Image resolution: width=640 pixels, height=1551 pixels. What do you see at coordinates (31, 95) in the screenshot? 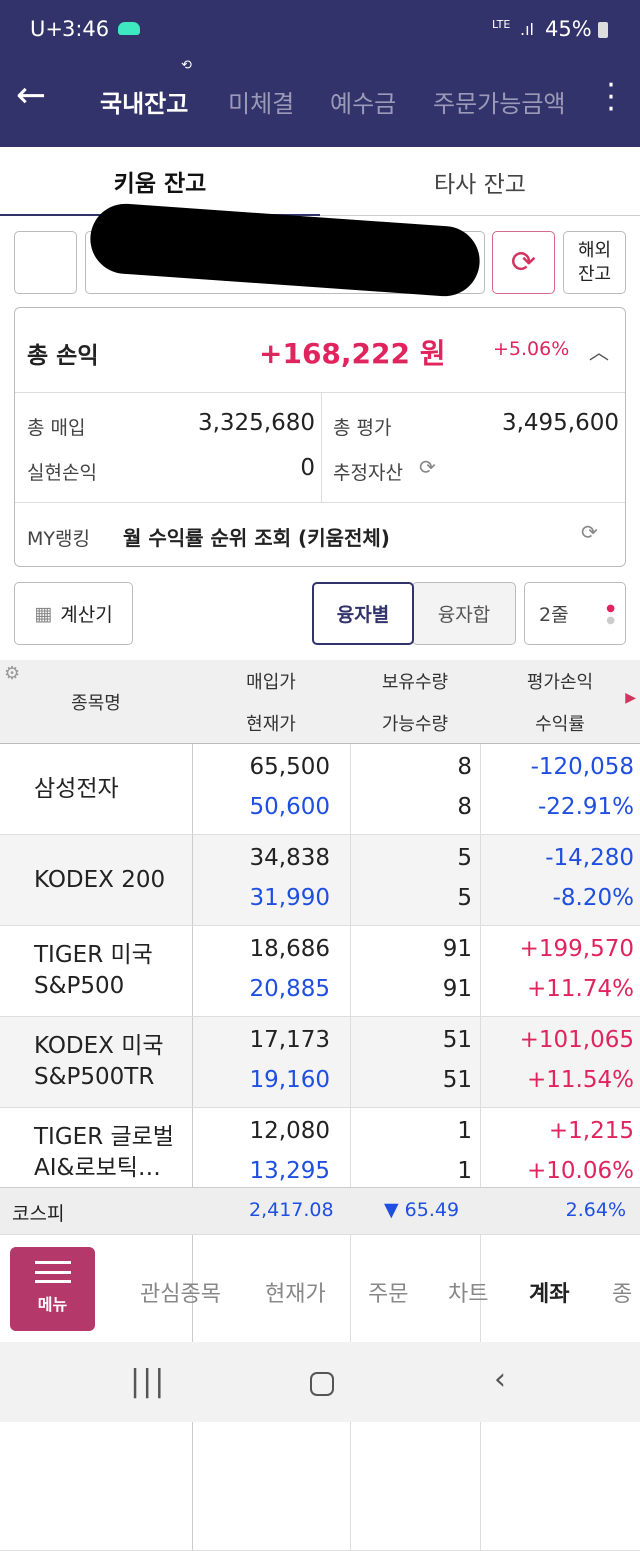
I see `back-arrow-icon: ←` at bounding box center [31, 95].